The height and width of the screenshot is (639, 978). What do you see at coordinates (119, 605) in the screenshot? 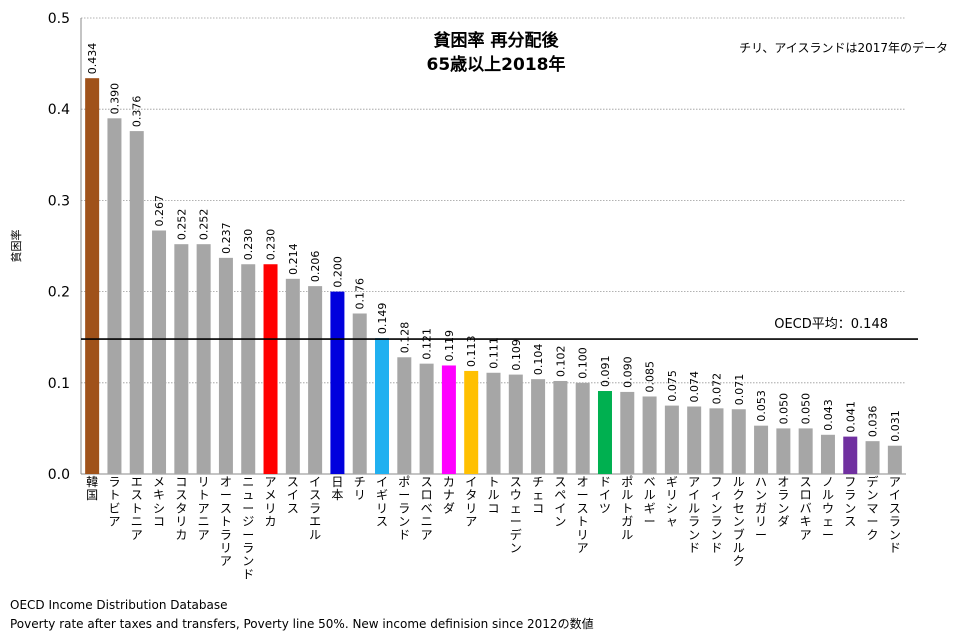
I see `source-line-1: OECD Income Distribution Database` at bounding box center [119, 605].